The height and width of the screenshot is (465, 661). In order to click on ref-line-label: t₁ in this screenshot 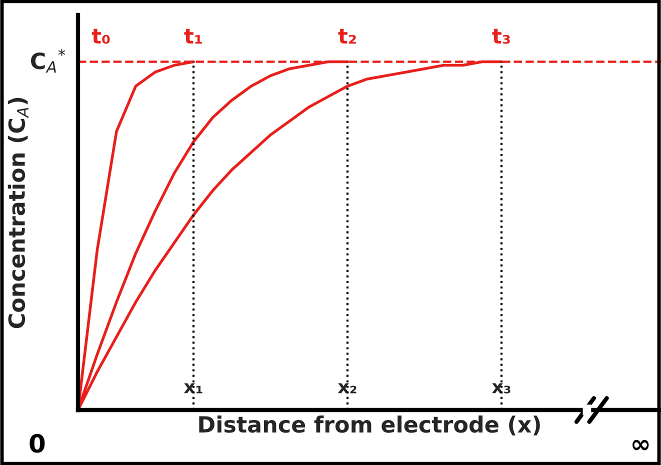, I will do `click(193, 36)`.